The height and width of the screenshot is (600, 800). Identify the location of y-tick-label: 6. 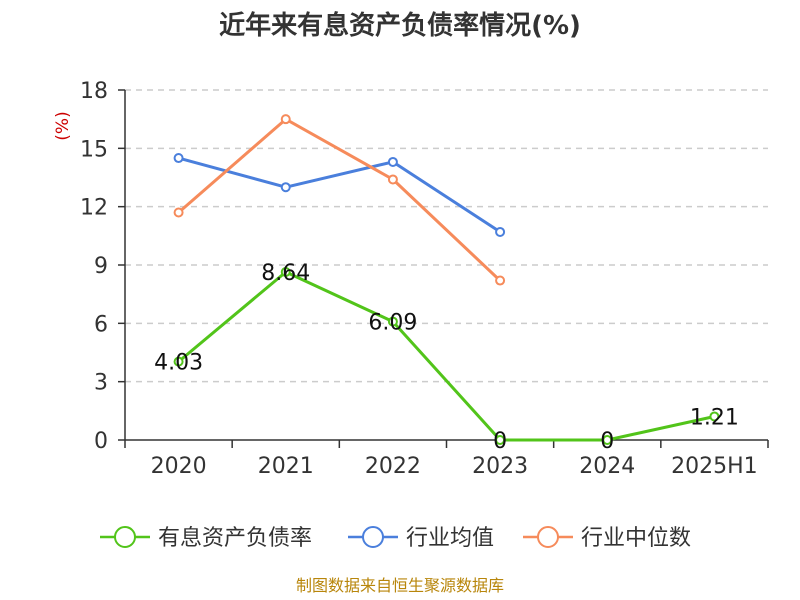
(101, 324).